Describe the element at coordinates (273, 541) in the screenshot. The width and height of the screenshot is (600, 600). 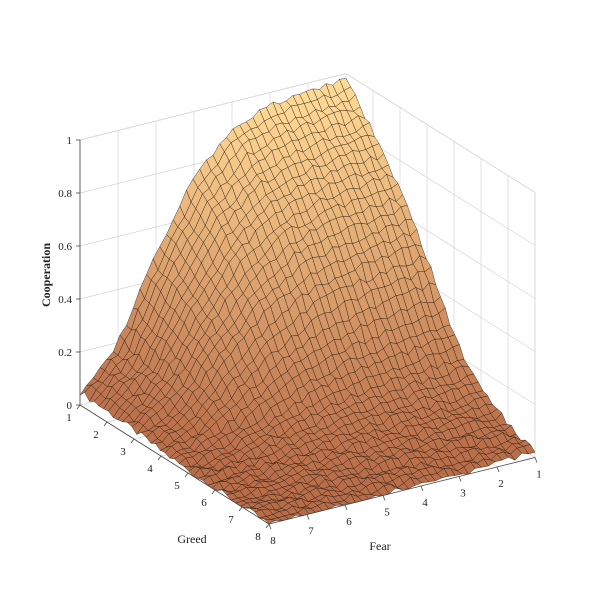
I see `fear-tick-label: 8` at that location.